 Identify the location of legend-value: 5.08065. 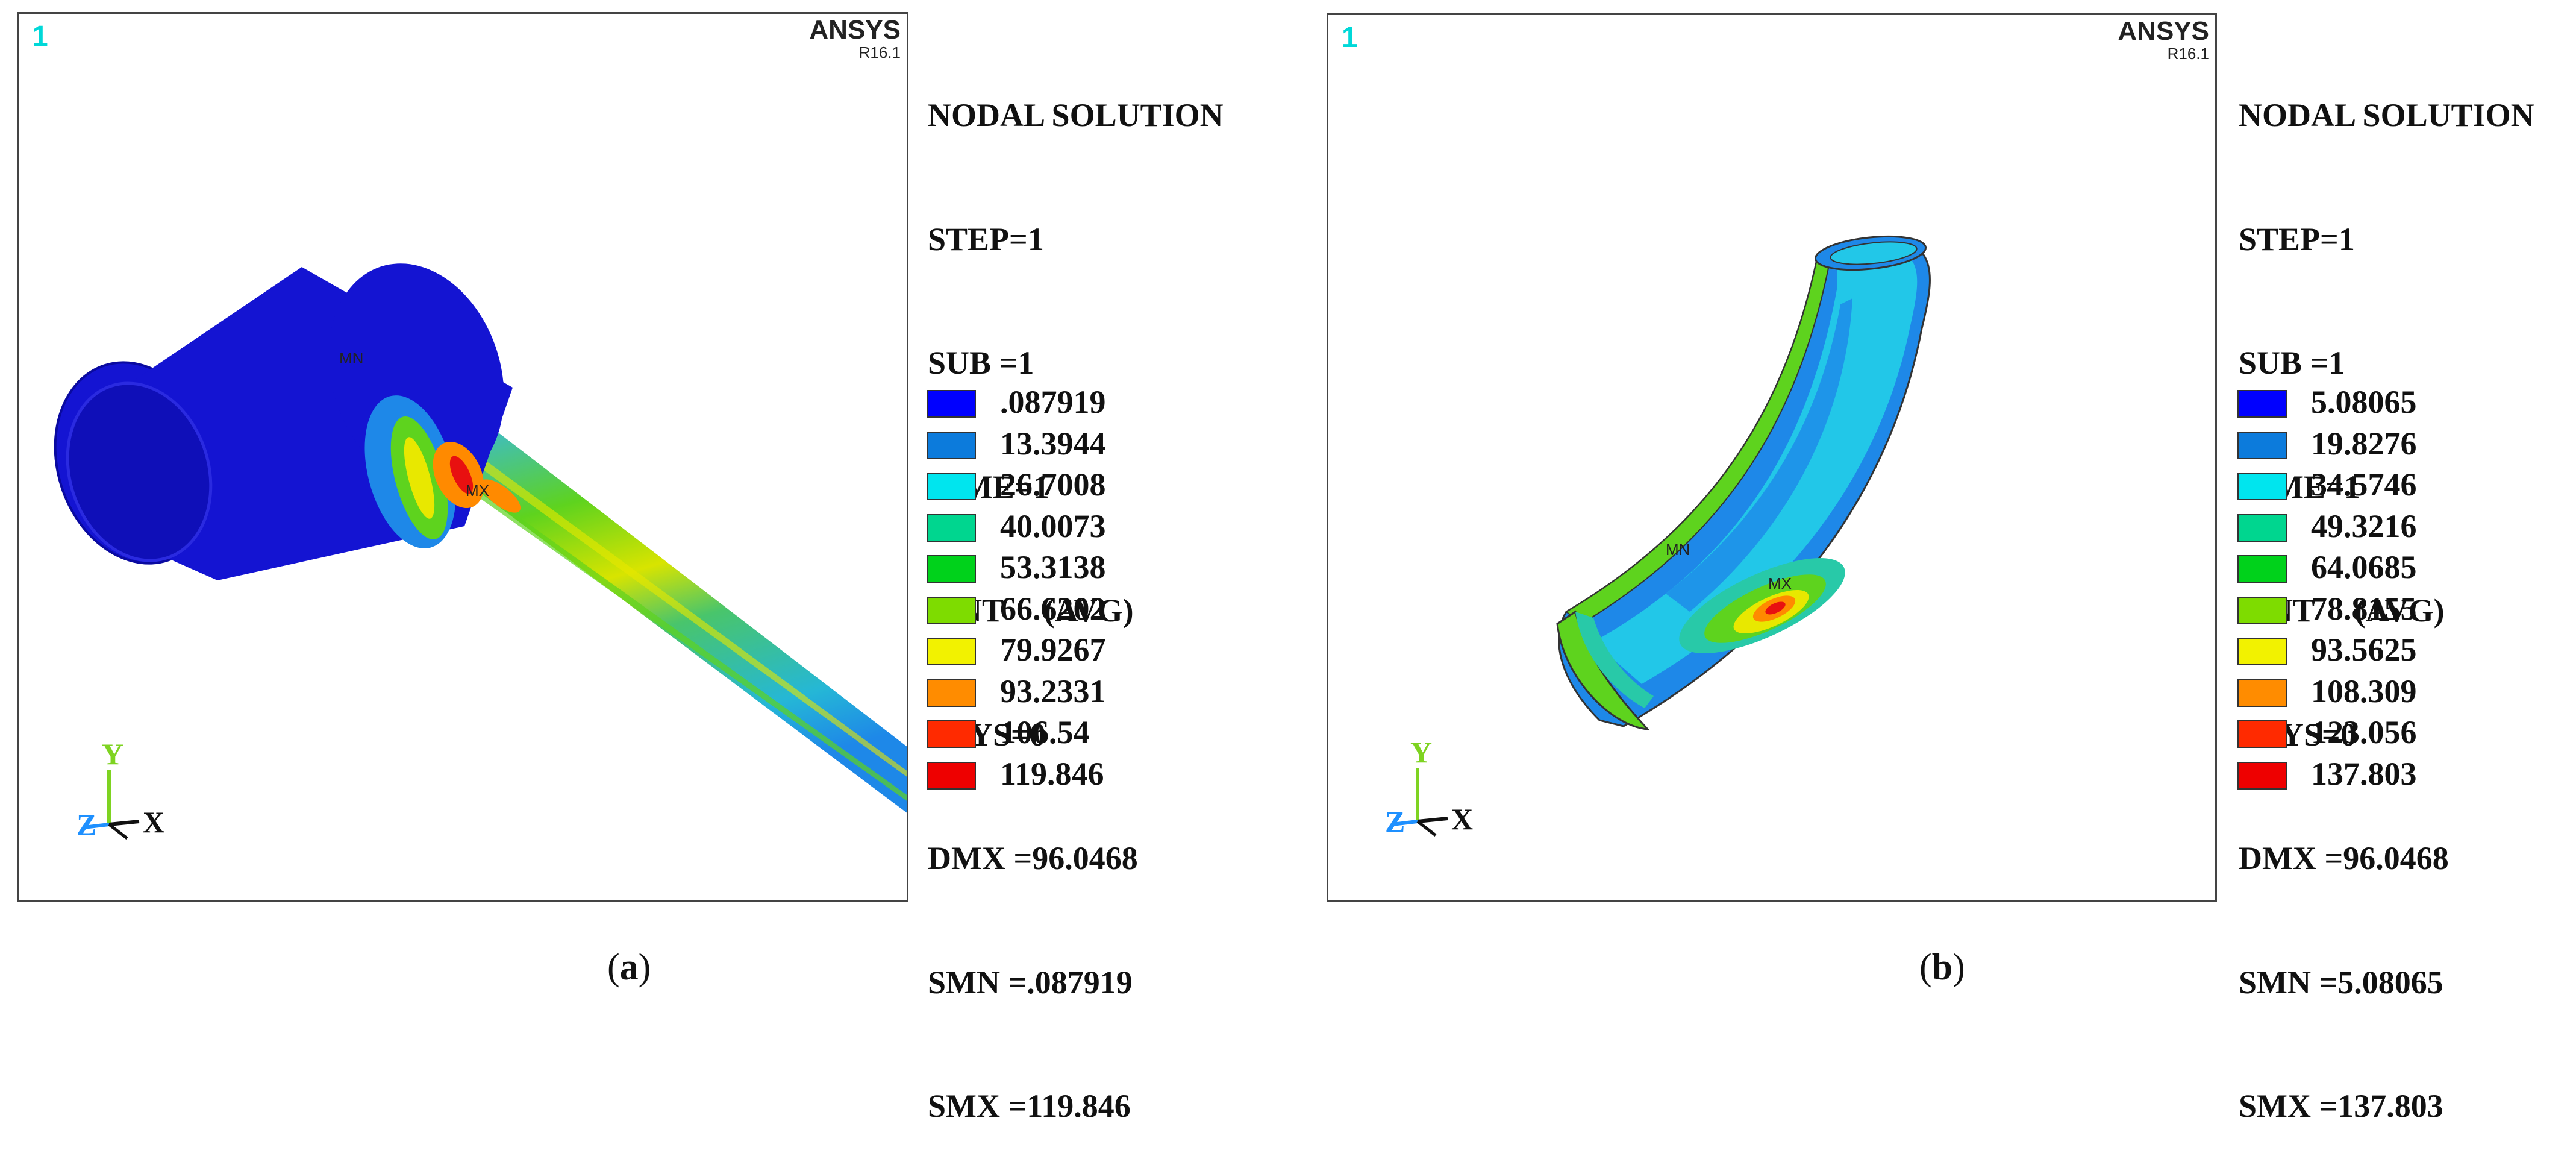
(2364, 402).